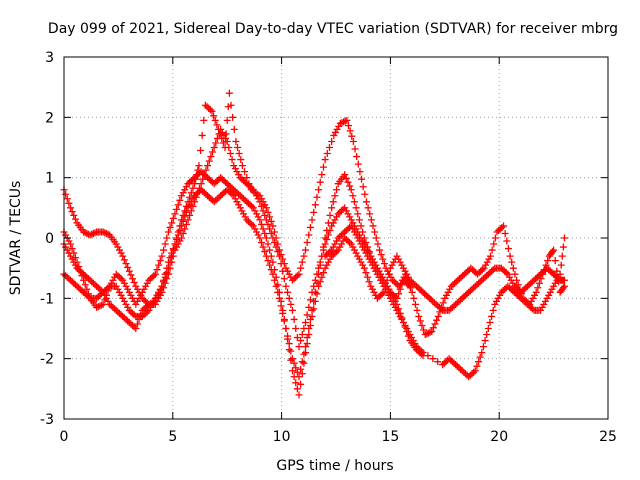  I want to click on y-tick-label: -2, so click(47, 360).